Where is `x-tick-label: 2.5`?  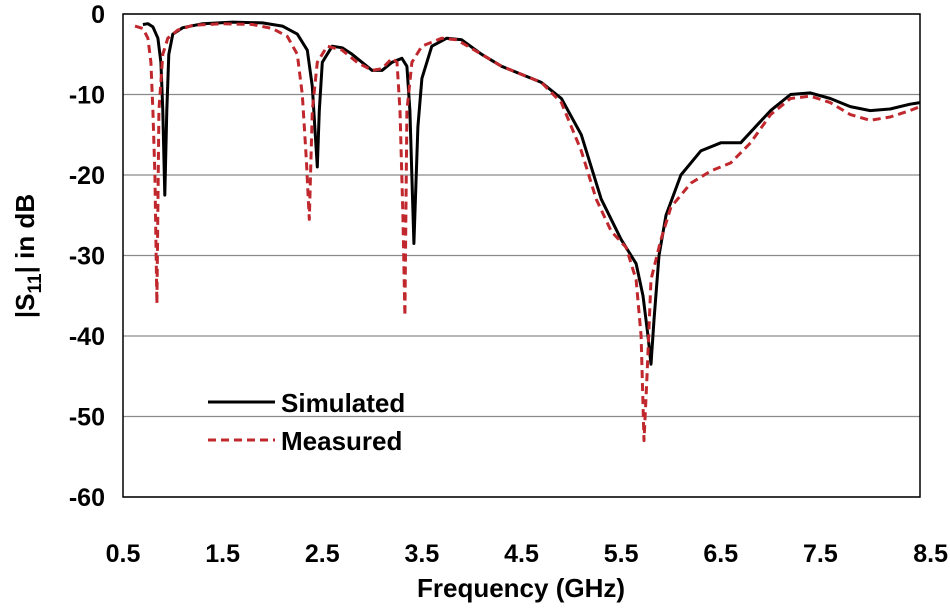 x-tick-label: 2.5 is located at coordinates (322, 554).